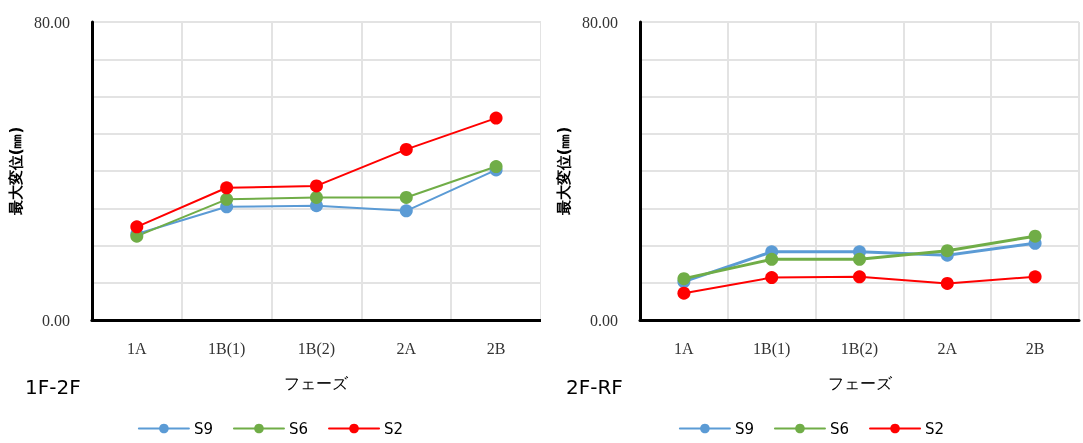 The width and height of the screenshot is (1083, 443). What do you see at coordinates (53, 387) in the screenshot?
I see `text: 1F-2F` at bounding box center [53, 387].